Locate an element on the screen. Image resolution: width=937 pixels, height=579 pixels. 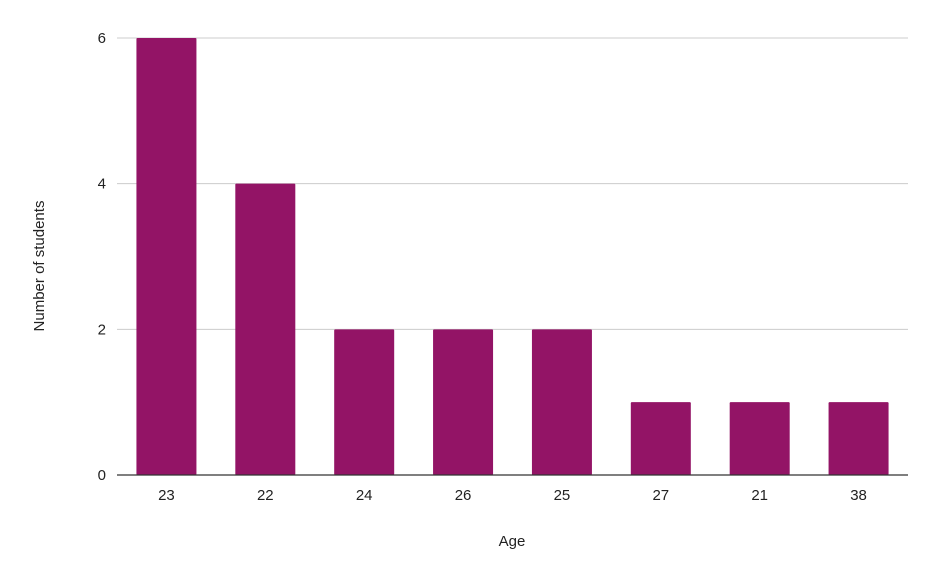
x-tick-label: 24 is located at coordinates (364, 495).